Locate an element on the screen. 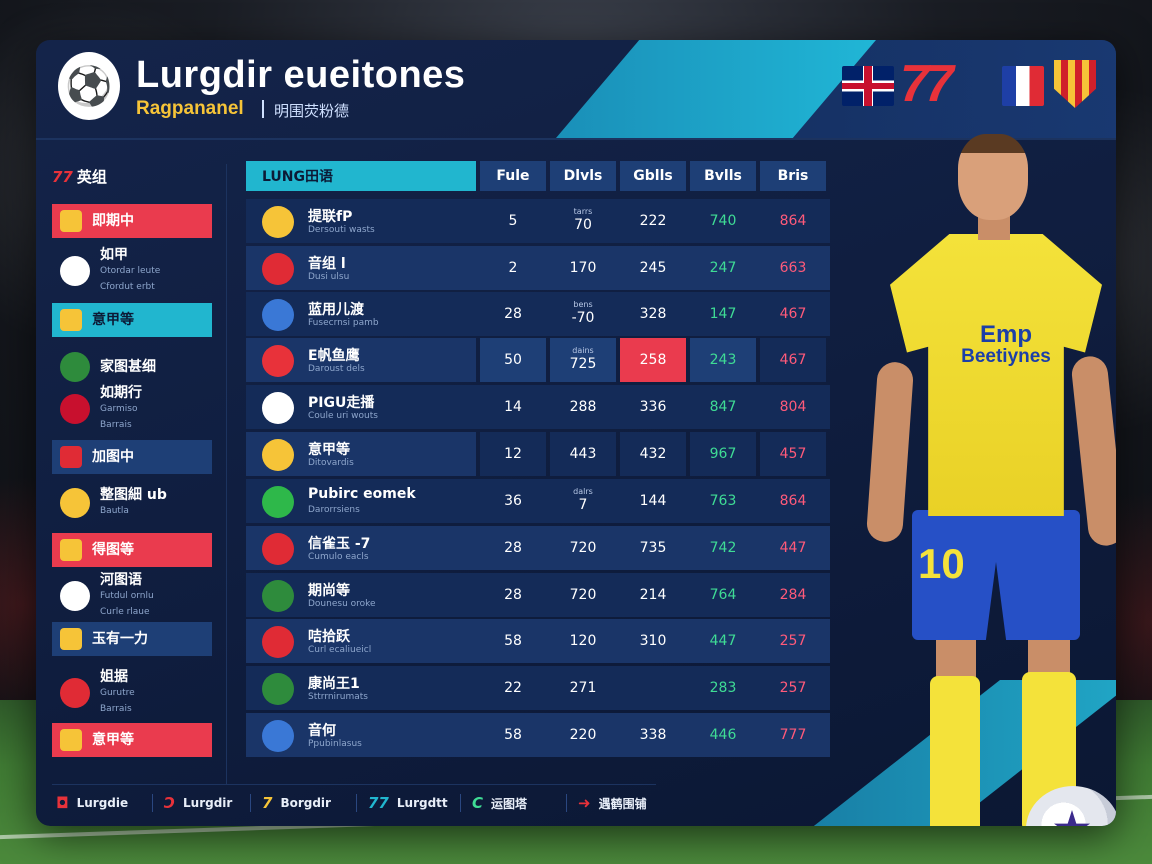 Image resolution: width=1152 pixels, height=864 pixels. stat-value: 336 is located at coordinates (653, 407).